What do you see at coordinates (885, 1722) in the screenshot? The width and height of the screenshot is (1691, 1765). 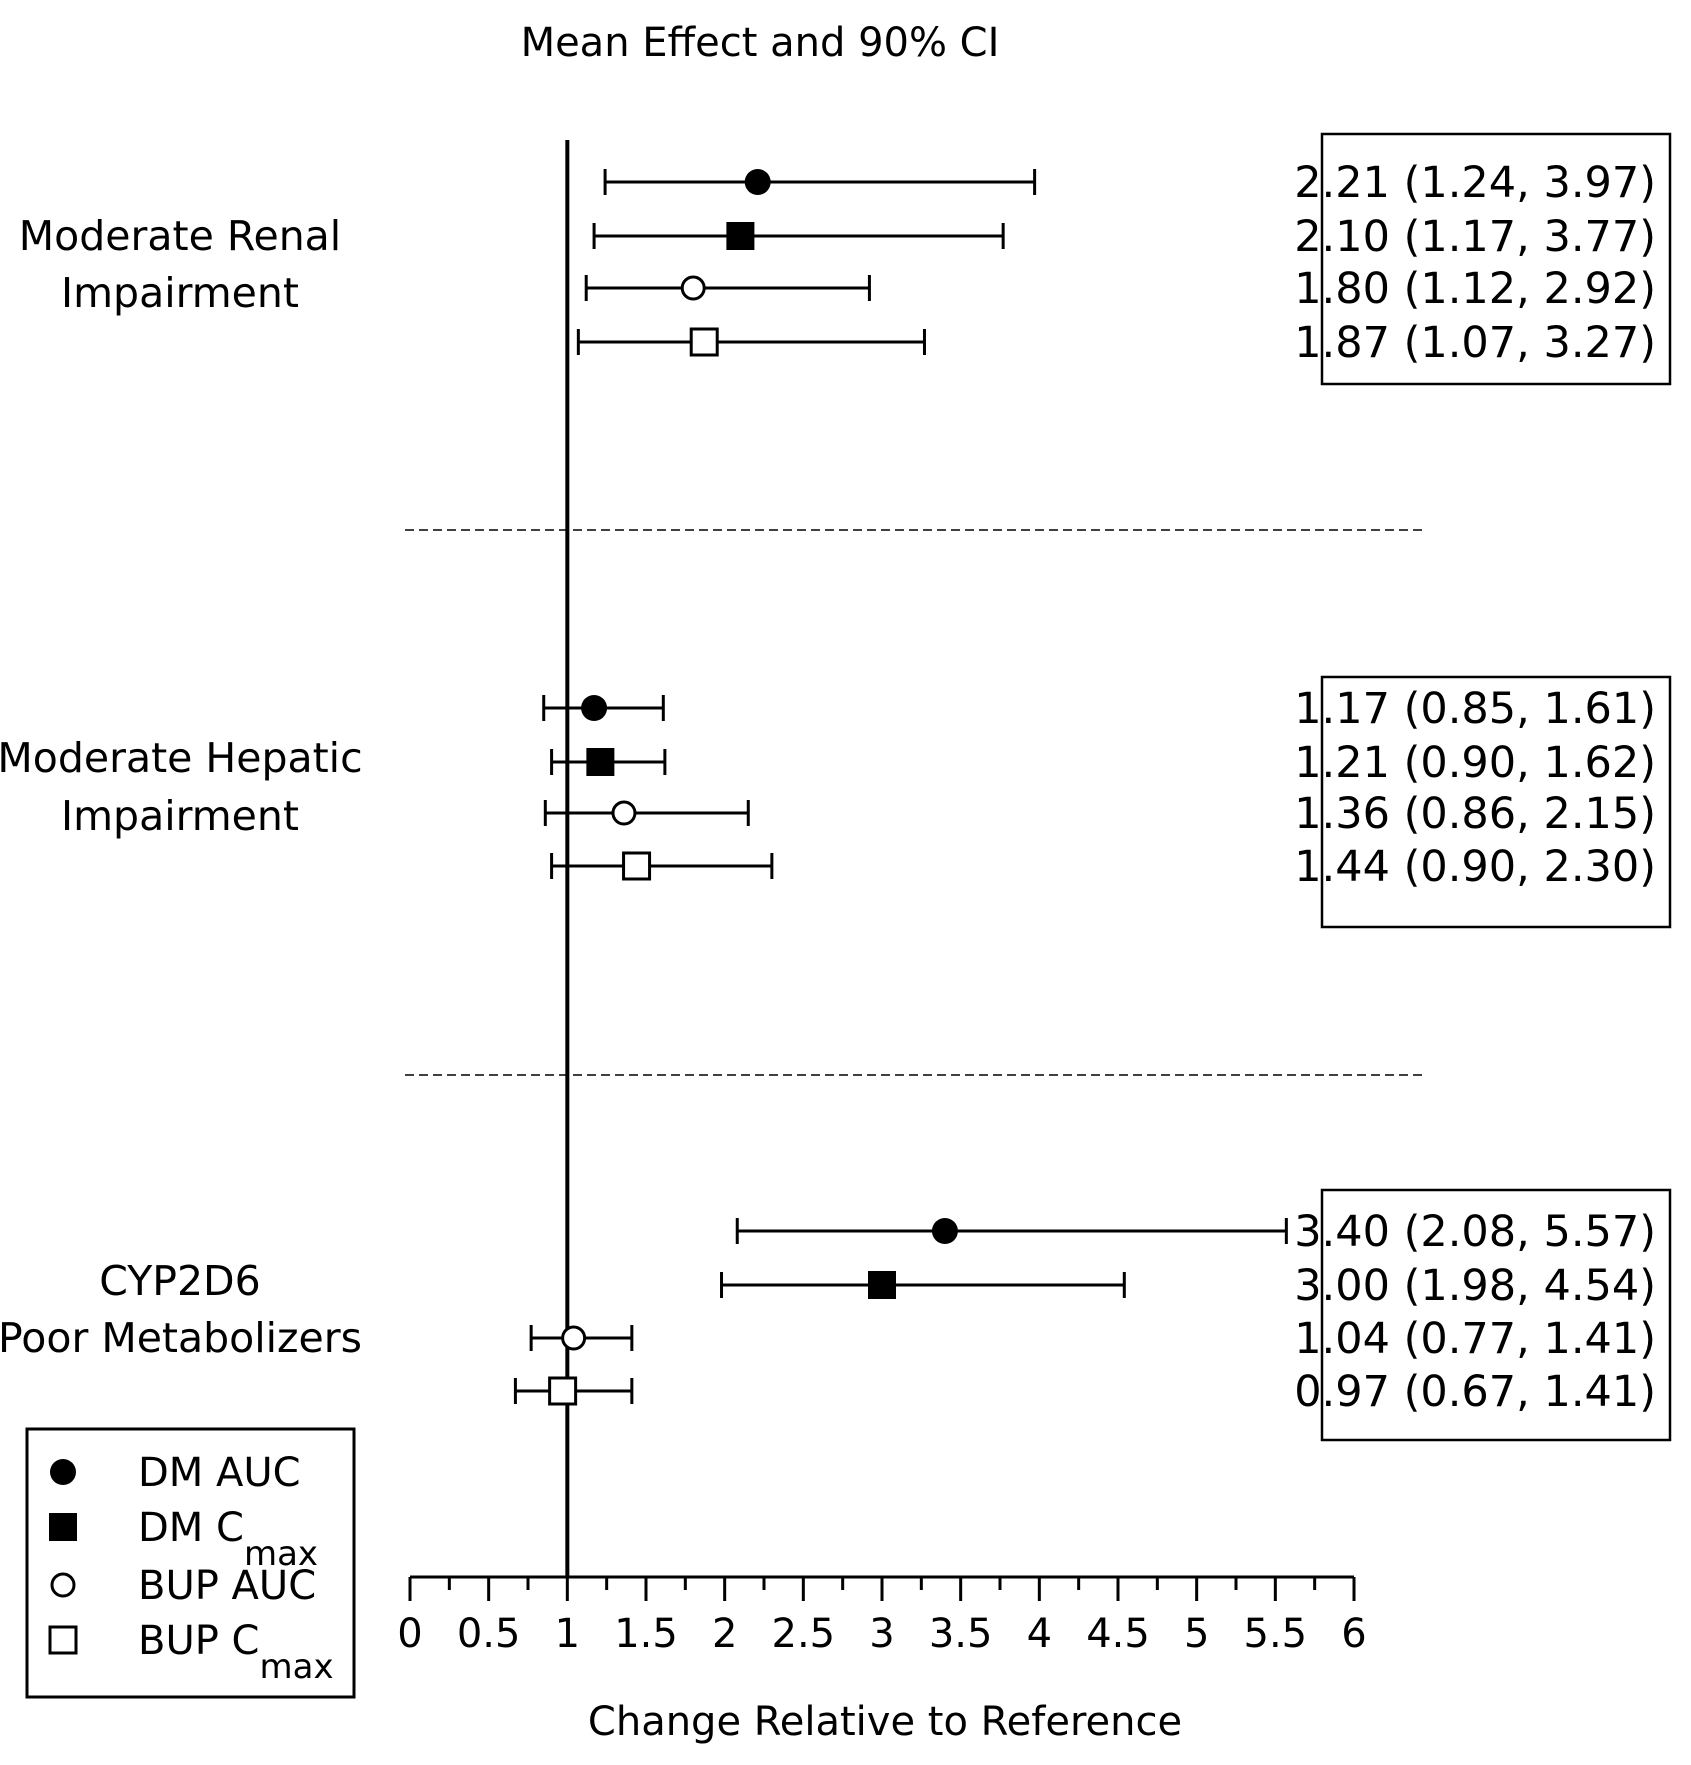 I see `x-axis-label: Change Relative to Reference` at bounding box center [885, 1722].